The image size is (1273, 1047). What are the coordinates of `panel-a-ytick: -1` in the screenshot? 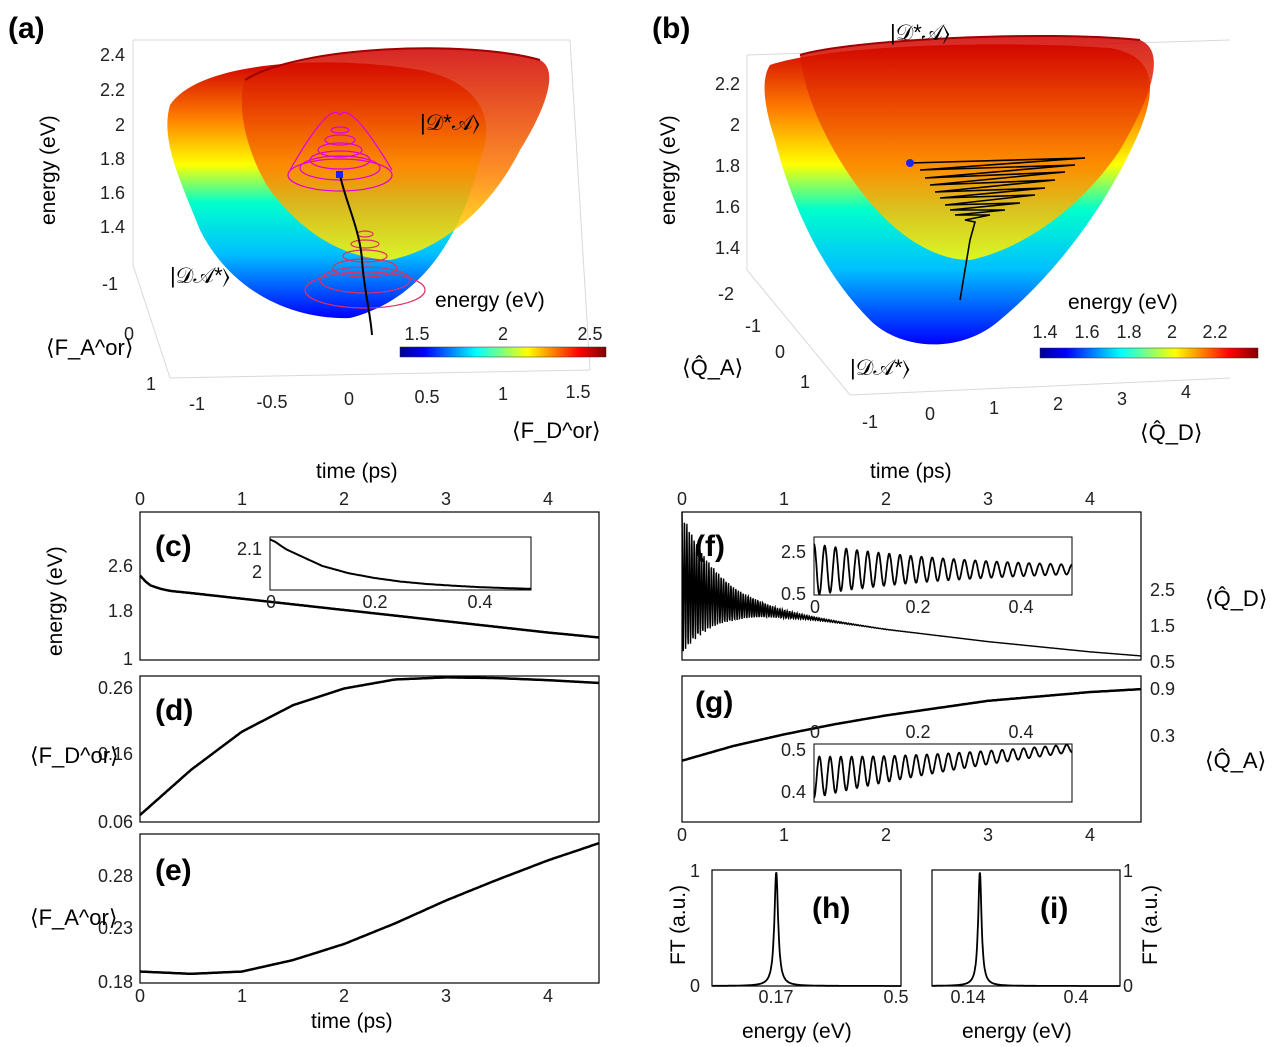 It's located at (110, 284).